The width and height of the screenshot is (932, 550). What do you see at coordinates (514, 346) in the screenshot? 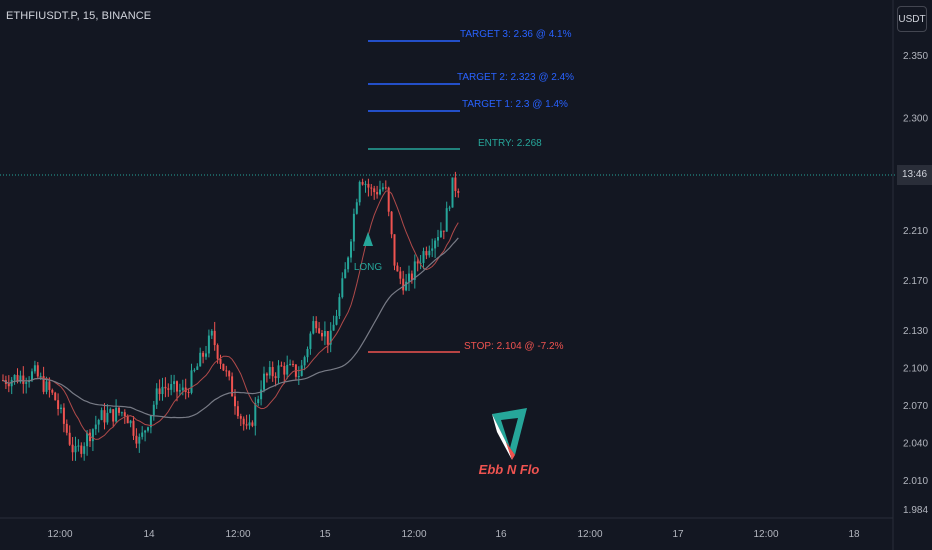
I see `stop-level-label: STOP: 2.104 @ -7.2%` at bounding box center [514, 346].